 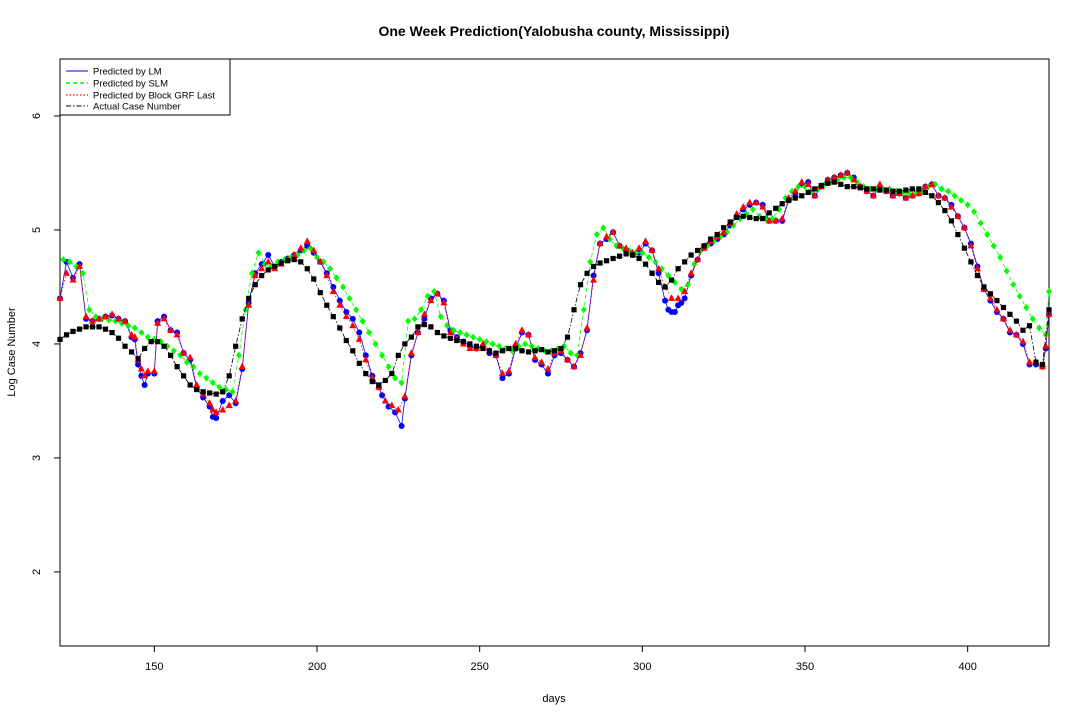 I want to click on y-tick-label: 5, so click(x=37, y=230).